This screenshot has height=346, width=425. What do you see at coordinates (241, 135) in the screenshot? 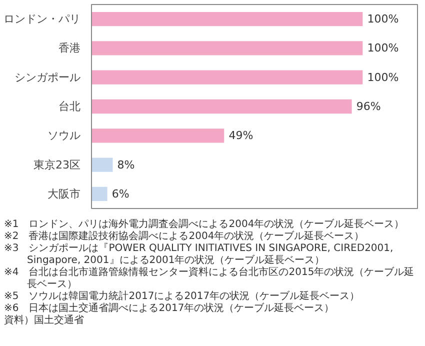
I see `data-label: 49%` at bounding box center [241, 135].